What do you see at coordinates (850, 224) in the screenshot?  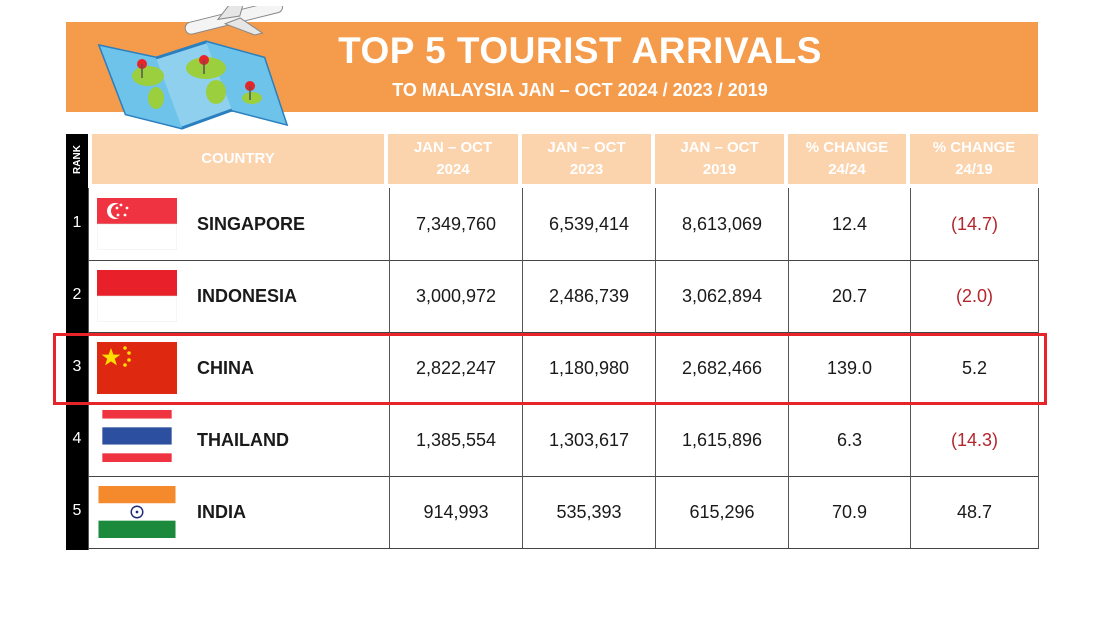 I see `change-24-24: 12.4` at bounding box center [850, 224].